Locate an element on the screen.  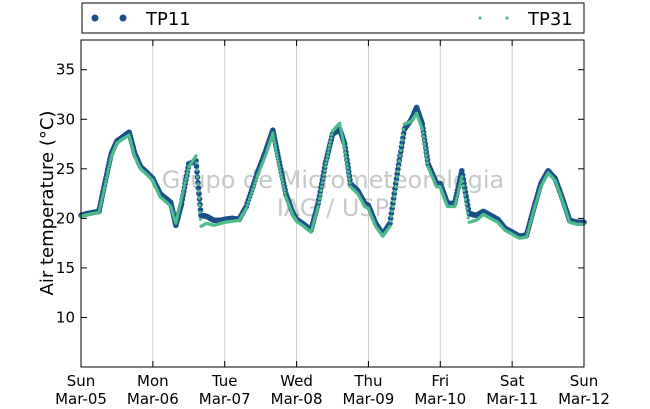
y-tick-label-3: 25 is located at coordinates (65, 169).